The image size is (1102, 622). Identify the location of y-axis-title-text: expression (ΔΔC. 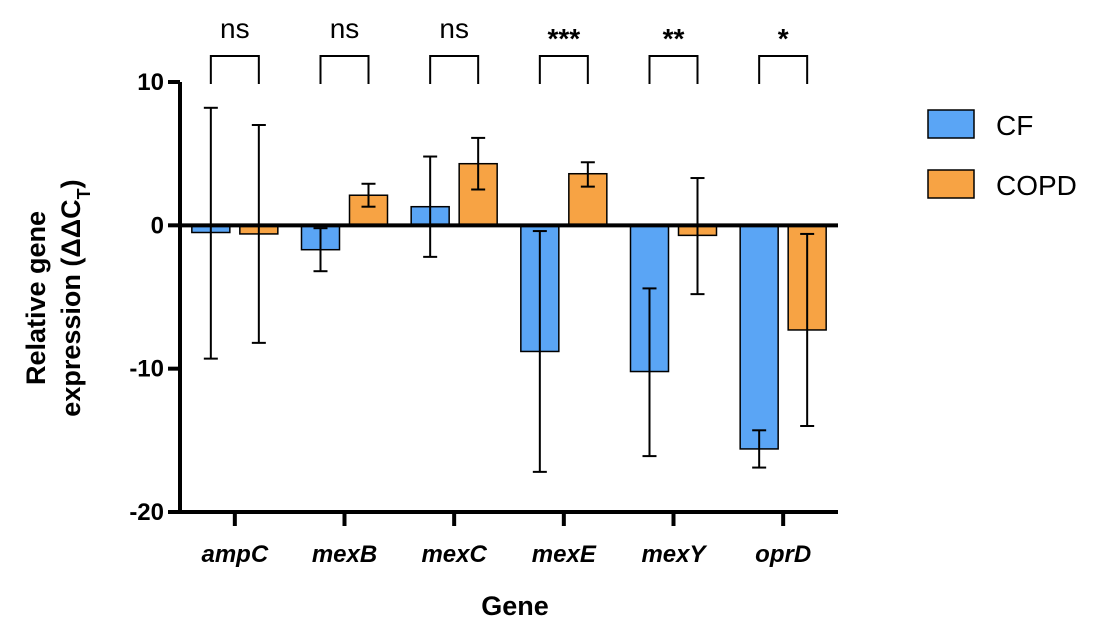
(71, 307).